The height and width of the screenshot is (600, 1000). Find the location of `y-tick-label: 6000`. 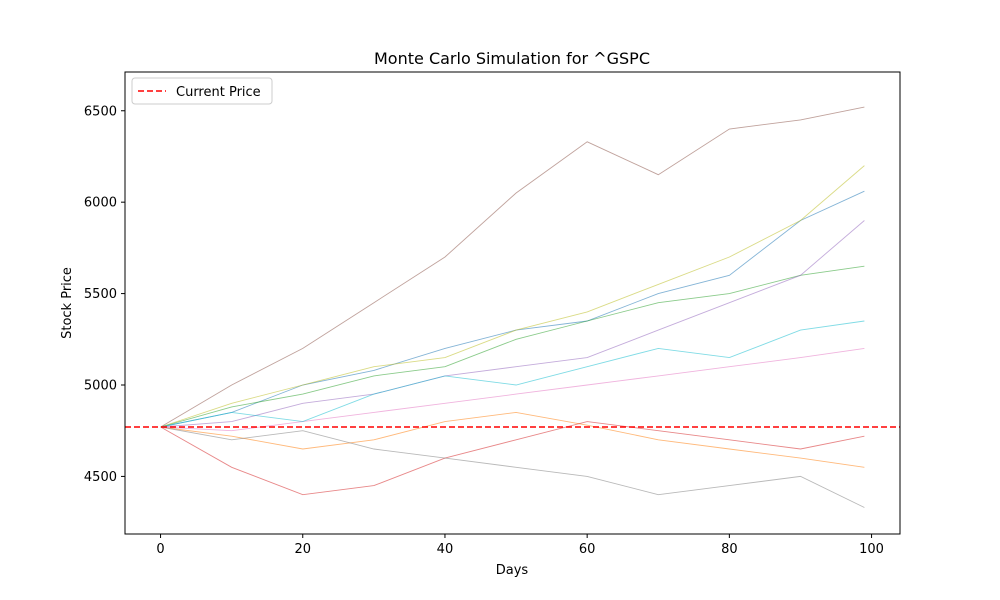

y-tick-label: 6000 is located at coordinates (100, 203).